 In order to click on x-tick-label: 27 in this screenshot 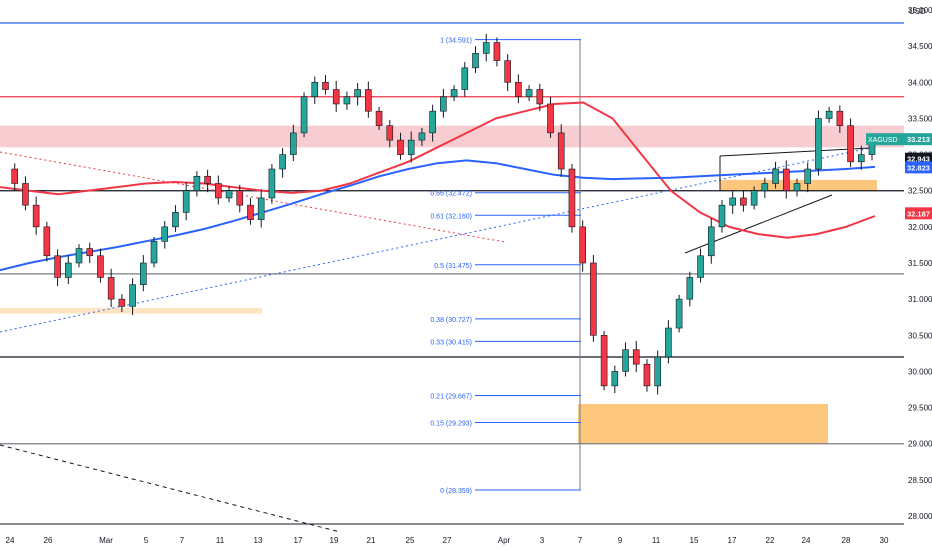, I will do `click(447, 540)`.